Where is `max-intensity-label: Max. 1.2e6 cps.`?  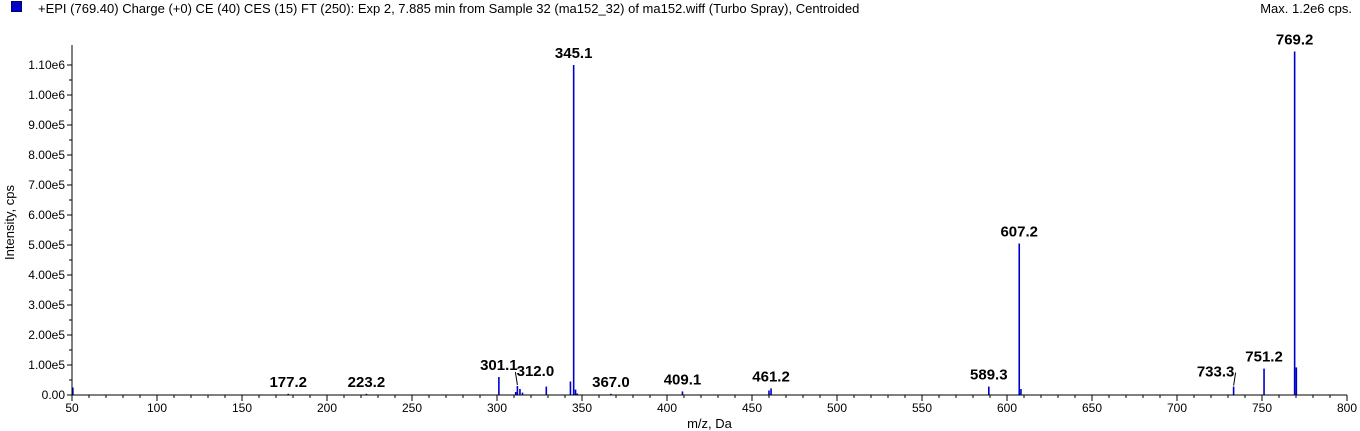 max-intensity-label: Max. 1.2e6 cps. is located at coordinates (1306, 8).